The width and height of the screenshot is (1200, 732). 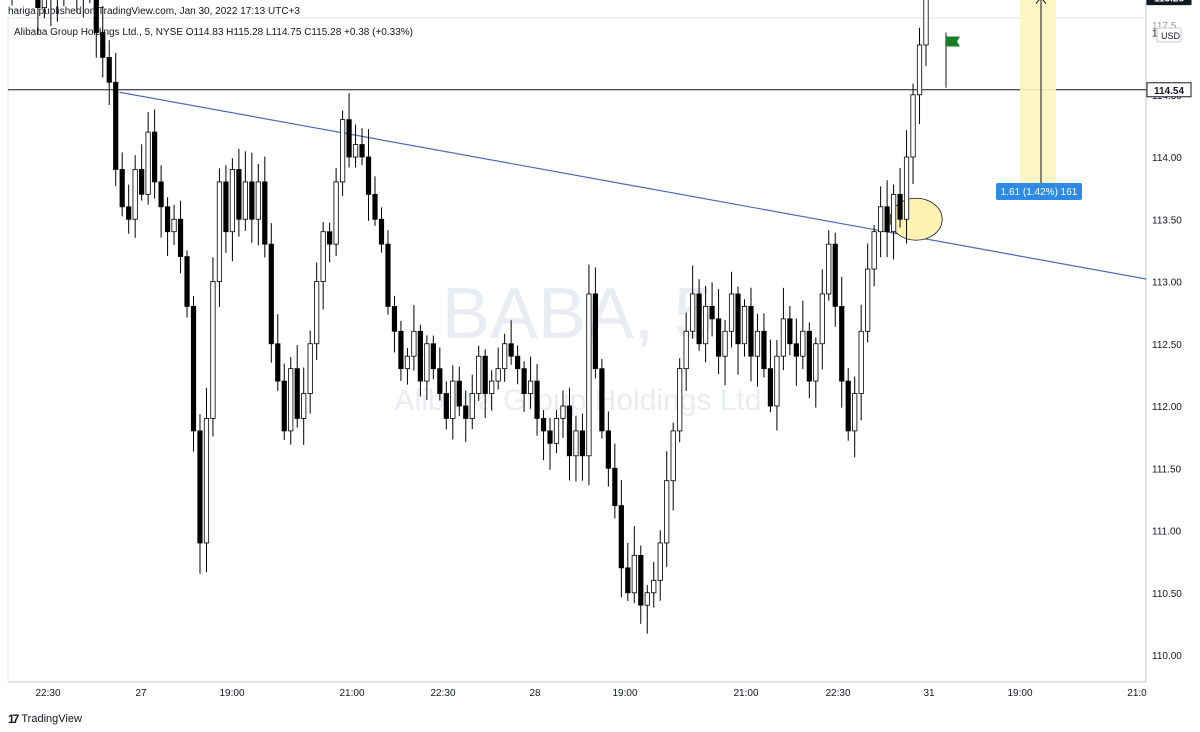 I want to click on flag-icon, so click(x=953, y=41).